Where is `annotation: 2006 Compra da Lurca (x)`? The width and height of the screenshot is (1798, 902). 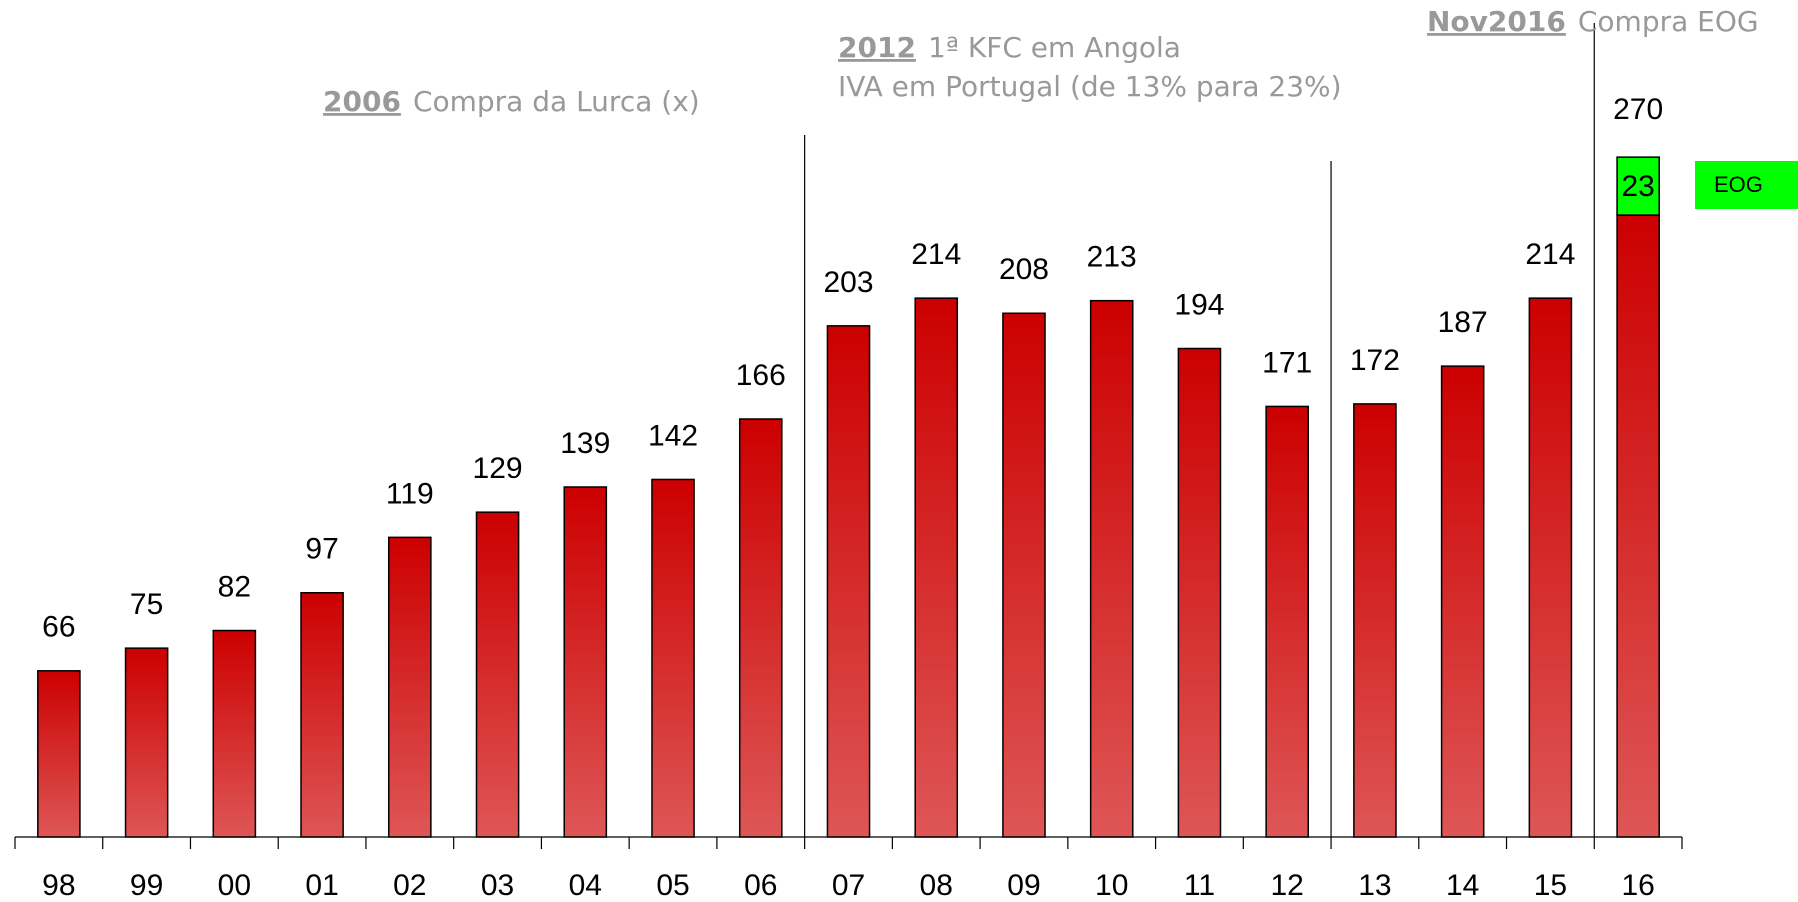
annotation: 2006 Compra da Lurca (x) is located at coordinates (511, 101).